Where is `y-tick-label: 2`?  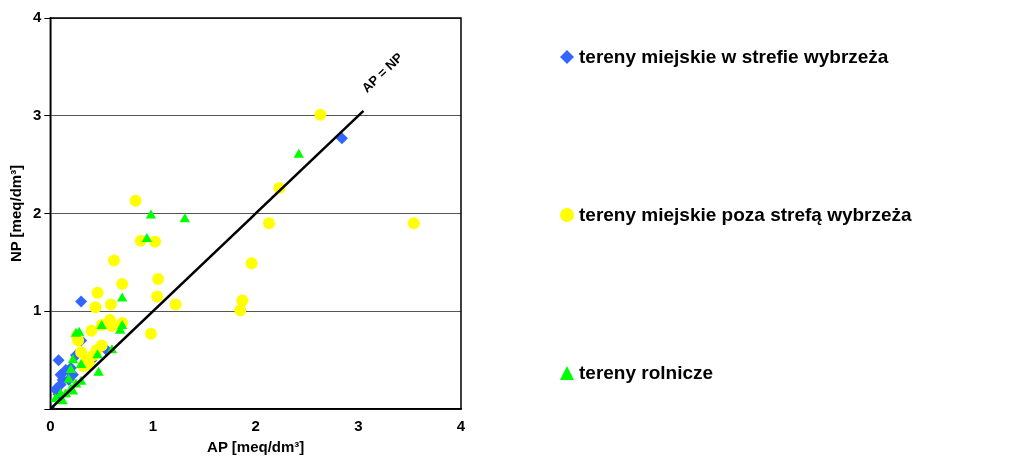
y-tick-label: 2 is located at coordinates (37, 212).